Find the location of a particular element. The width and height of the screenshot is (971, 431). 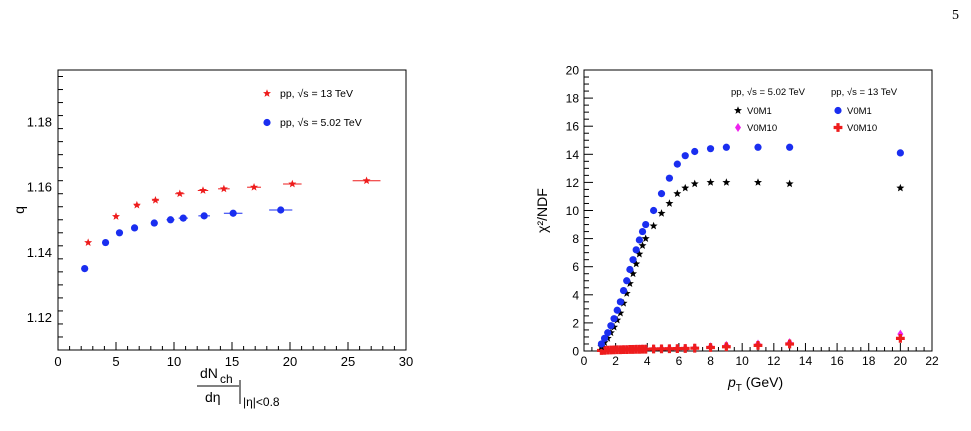

y-tick-label: 20 is located at coordinates (573, 71).